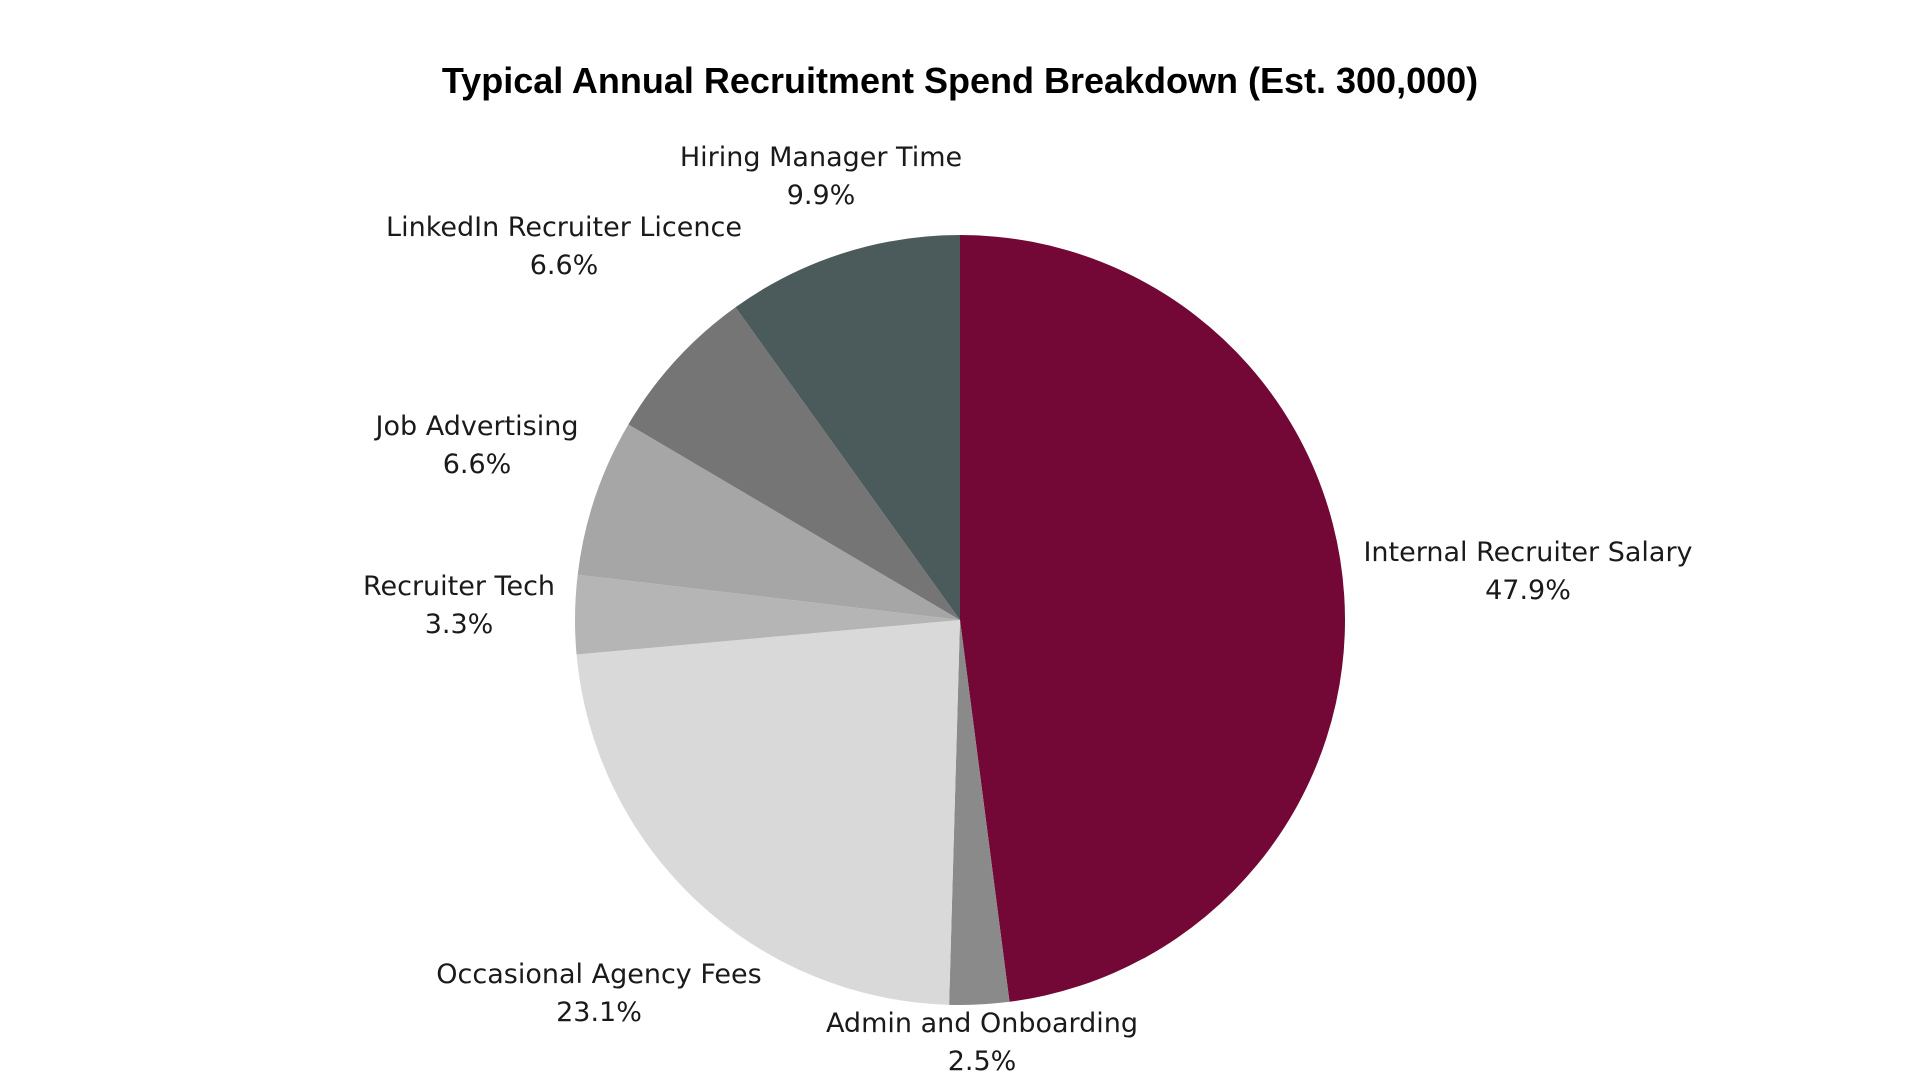 The image size is (1920, 1080). What do you see at coordinates (1527, 552) in the screenshot?
I see `slice-label-internal-recruiter-salary: Internal Recruiter Salary` at bounding box center [1527, 552].